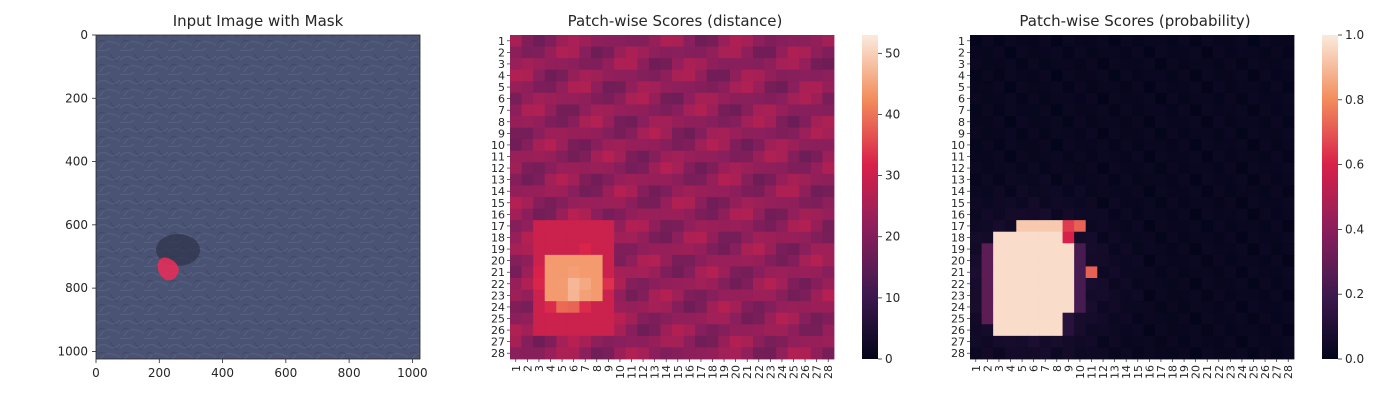  Describe the element at coordinates (498, 353) in the screenshot. I see `row-label: 28` at that location.